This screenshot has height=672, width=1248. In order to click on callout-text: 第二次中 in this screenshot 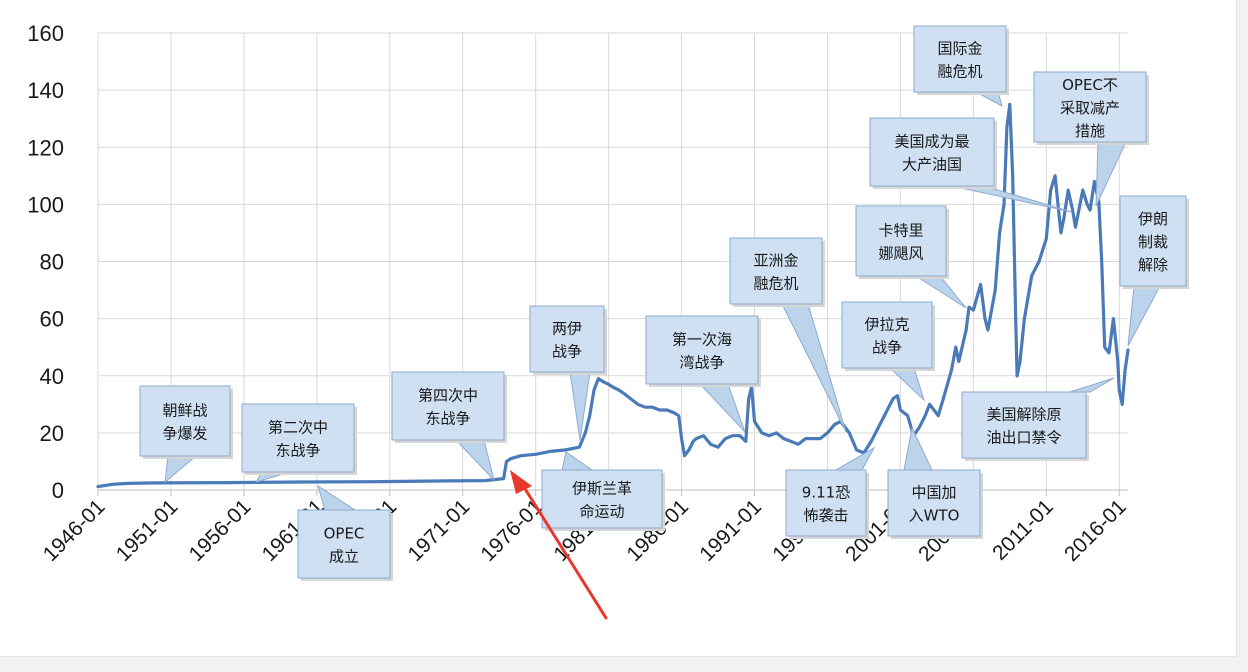, I will do `click(298, 428)`.